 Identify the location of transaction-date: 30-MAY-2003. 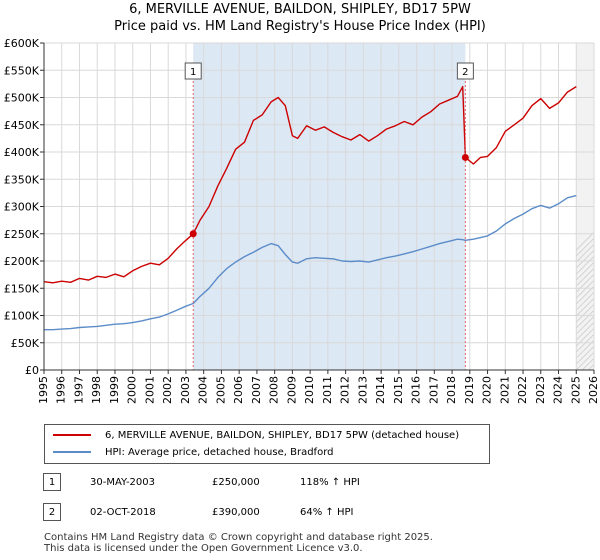
(123, 482).